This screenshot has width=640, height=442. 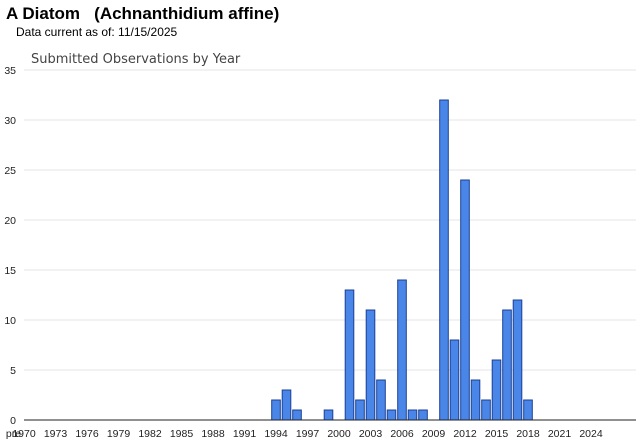 What do you see at coordinates (528, 434) in the screenshot?
I see `x-tick-label: 2018` at bounding box center [528, 434].